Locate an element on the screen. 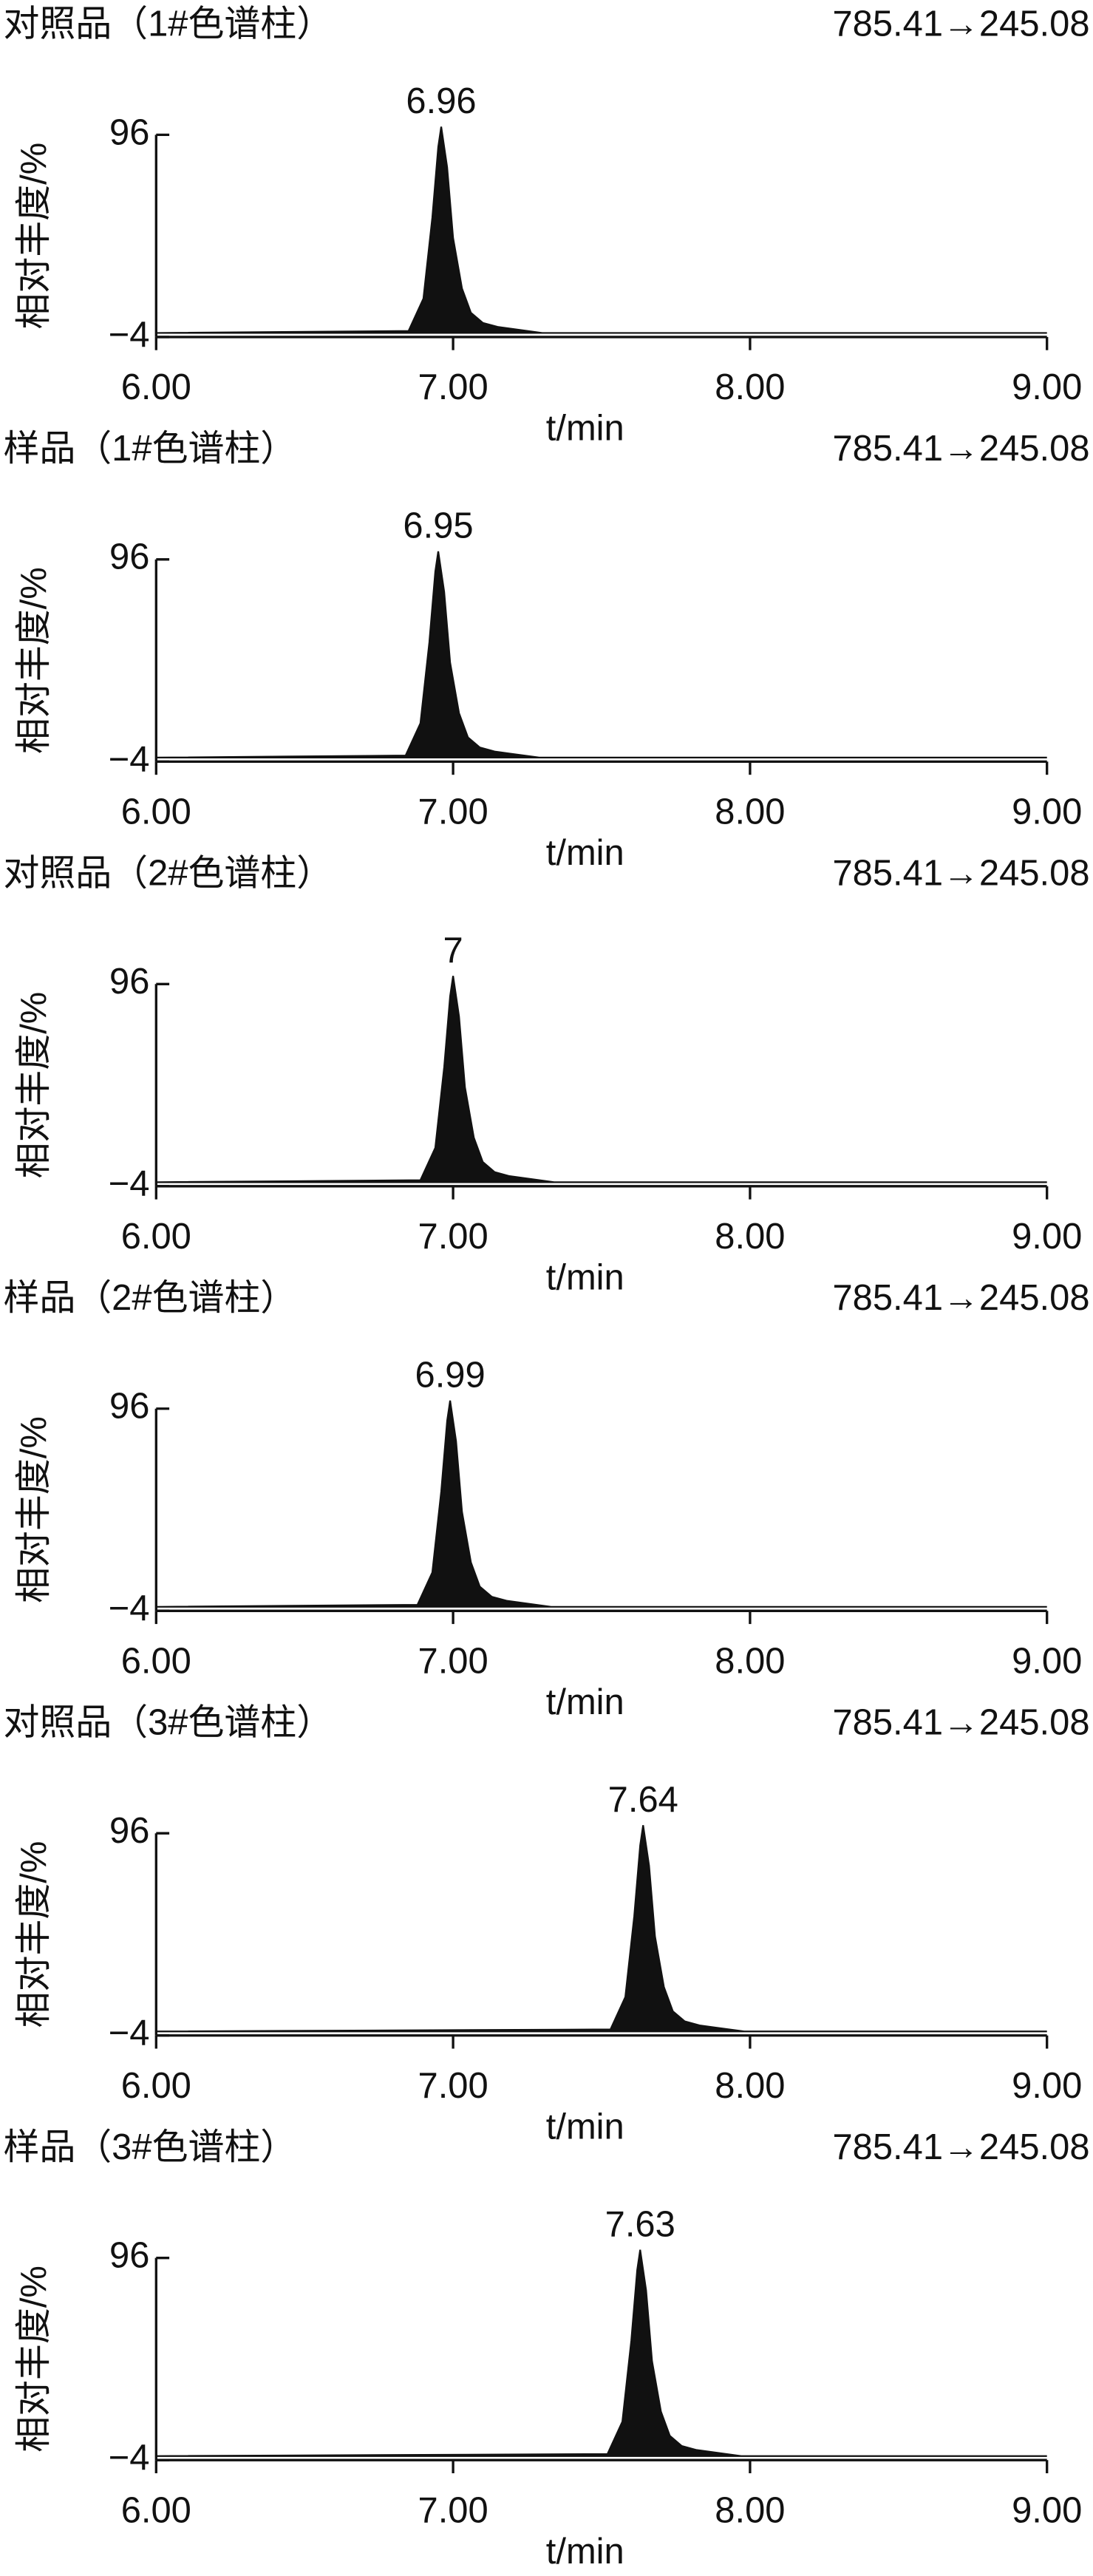 The height and width of the screenshot is (2576, 1093). peak-label: 7.64 is located at coordinates (643, 1800).